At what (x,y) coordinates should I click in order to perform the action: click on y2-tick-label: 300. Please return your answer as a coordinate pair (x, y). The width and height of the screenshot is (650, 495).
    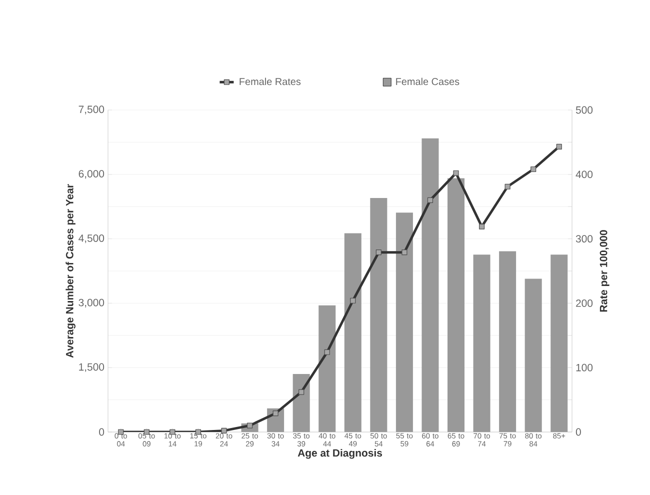
    Looking at the image, I should click on (584, 239).